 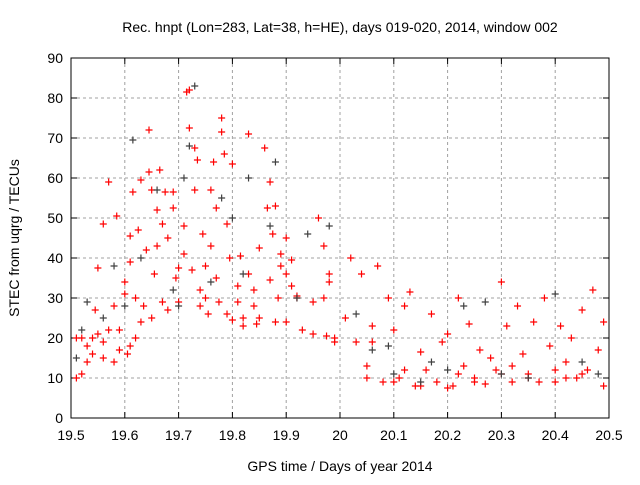 What do you see at coordinates (447, 435) in the screenshot?
I see `x-tick-label: 20.2` at bounding box center [447, 435].